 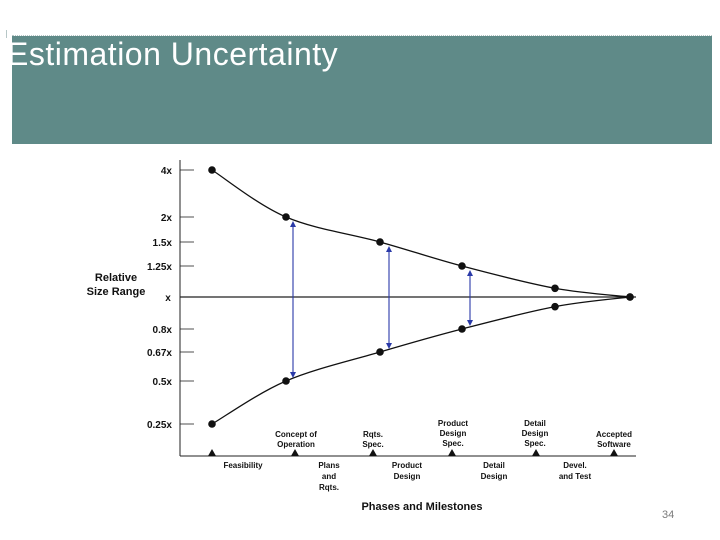 What do you see at coordinates (159, 298) in the screenshot?
I see `y-tick-labels: 4x 2x 1.5x 1.25x x 0.8x 0.67x 0.5x 0.25x` at bounding box center [159, 298].